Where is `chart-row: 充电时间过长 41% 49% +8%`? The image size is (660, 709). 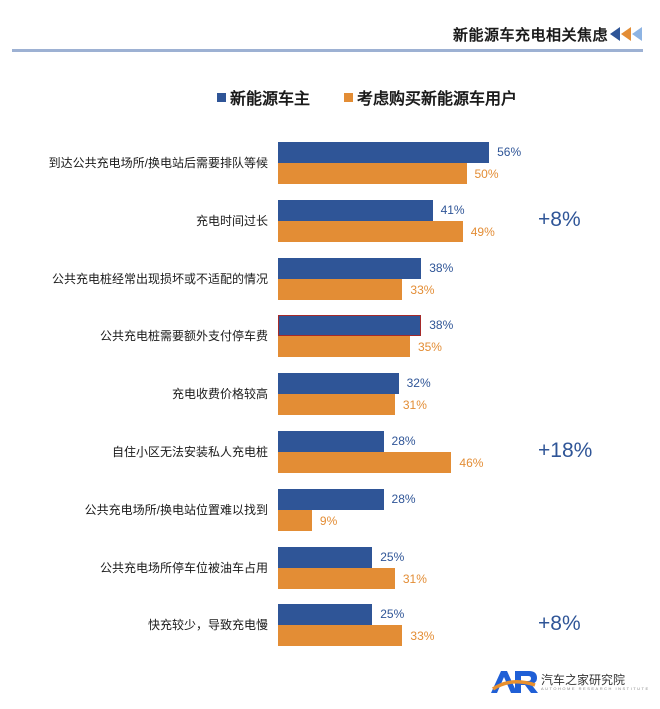 chart-row: 充电时间过长 41% 49% +8% is located at coordinates (330, 221).